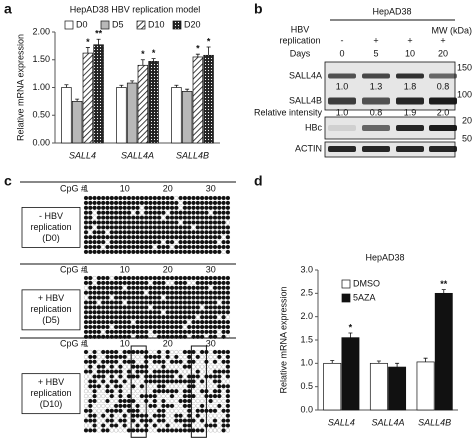 The height and width of the screenshot is (448, 474). Describe the element at coordinates (8, 9) in the screenshot. I see `panel-label: a` at that location.